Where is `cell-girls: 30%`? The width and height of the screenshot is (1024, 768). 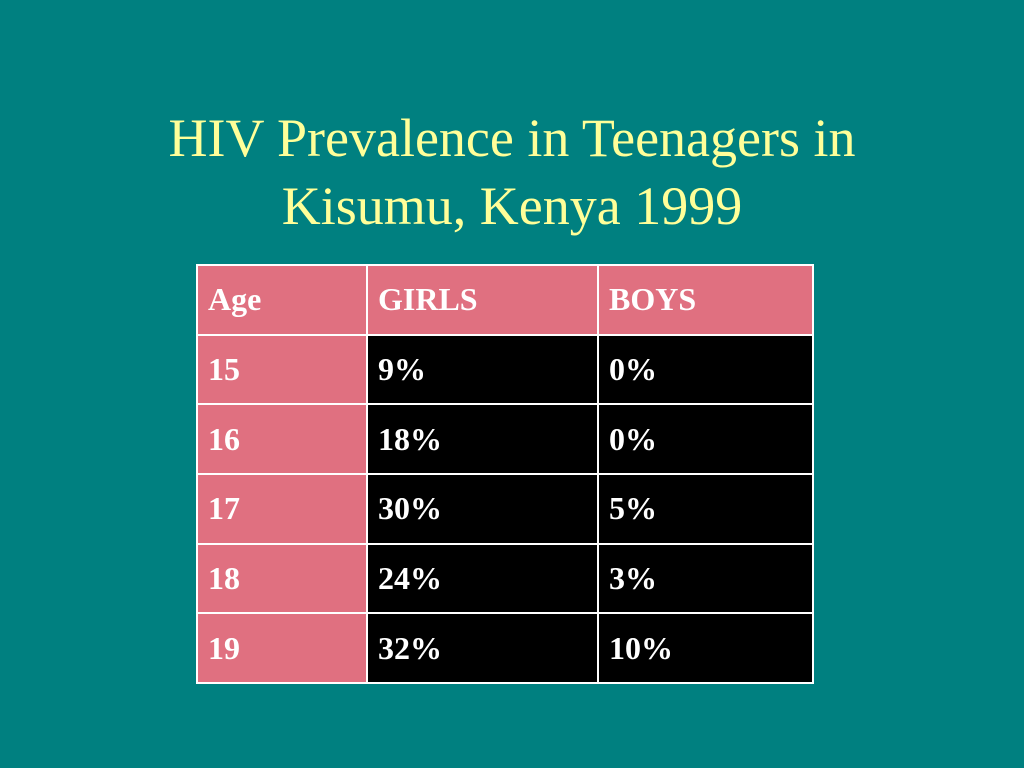 cell-girls: 30% is located at coordinates (482, 508).